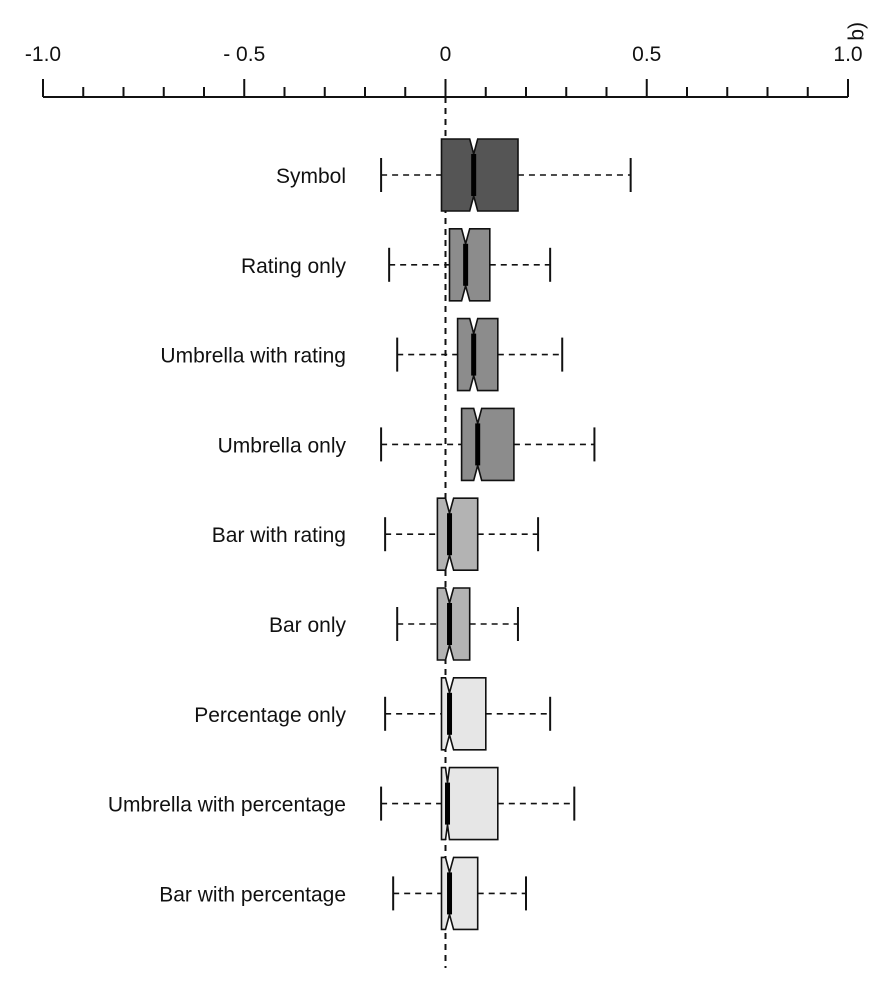 The image size is (891, 992). Describe the element at coordinates (279, 535) in the screenshot. I see `category-label: Bar with rating` at that location.